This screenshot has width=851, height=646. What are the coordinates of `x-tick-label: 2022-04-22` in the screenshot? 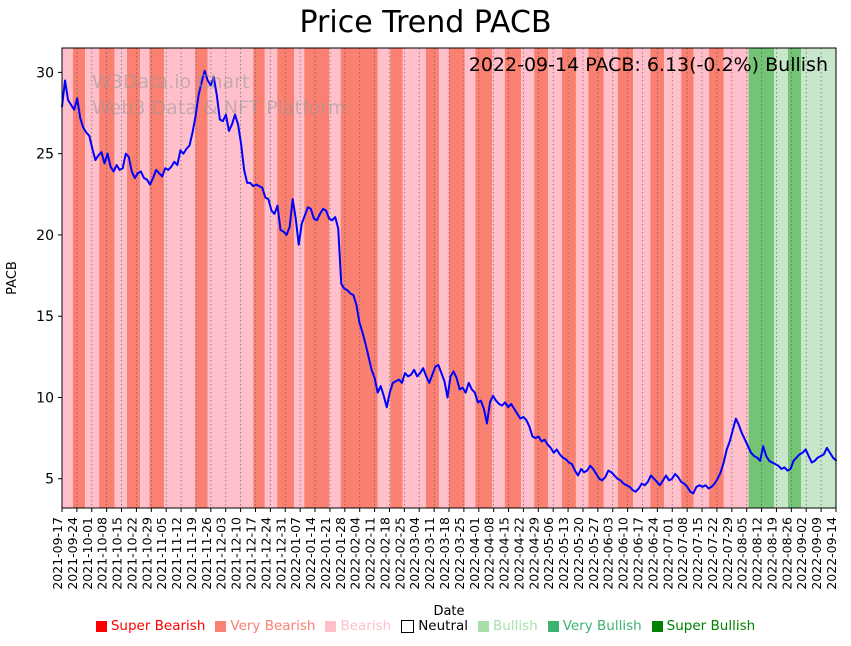 It's located at (518, 553).